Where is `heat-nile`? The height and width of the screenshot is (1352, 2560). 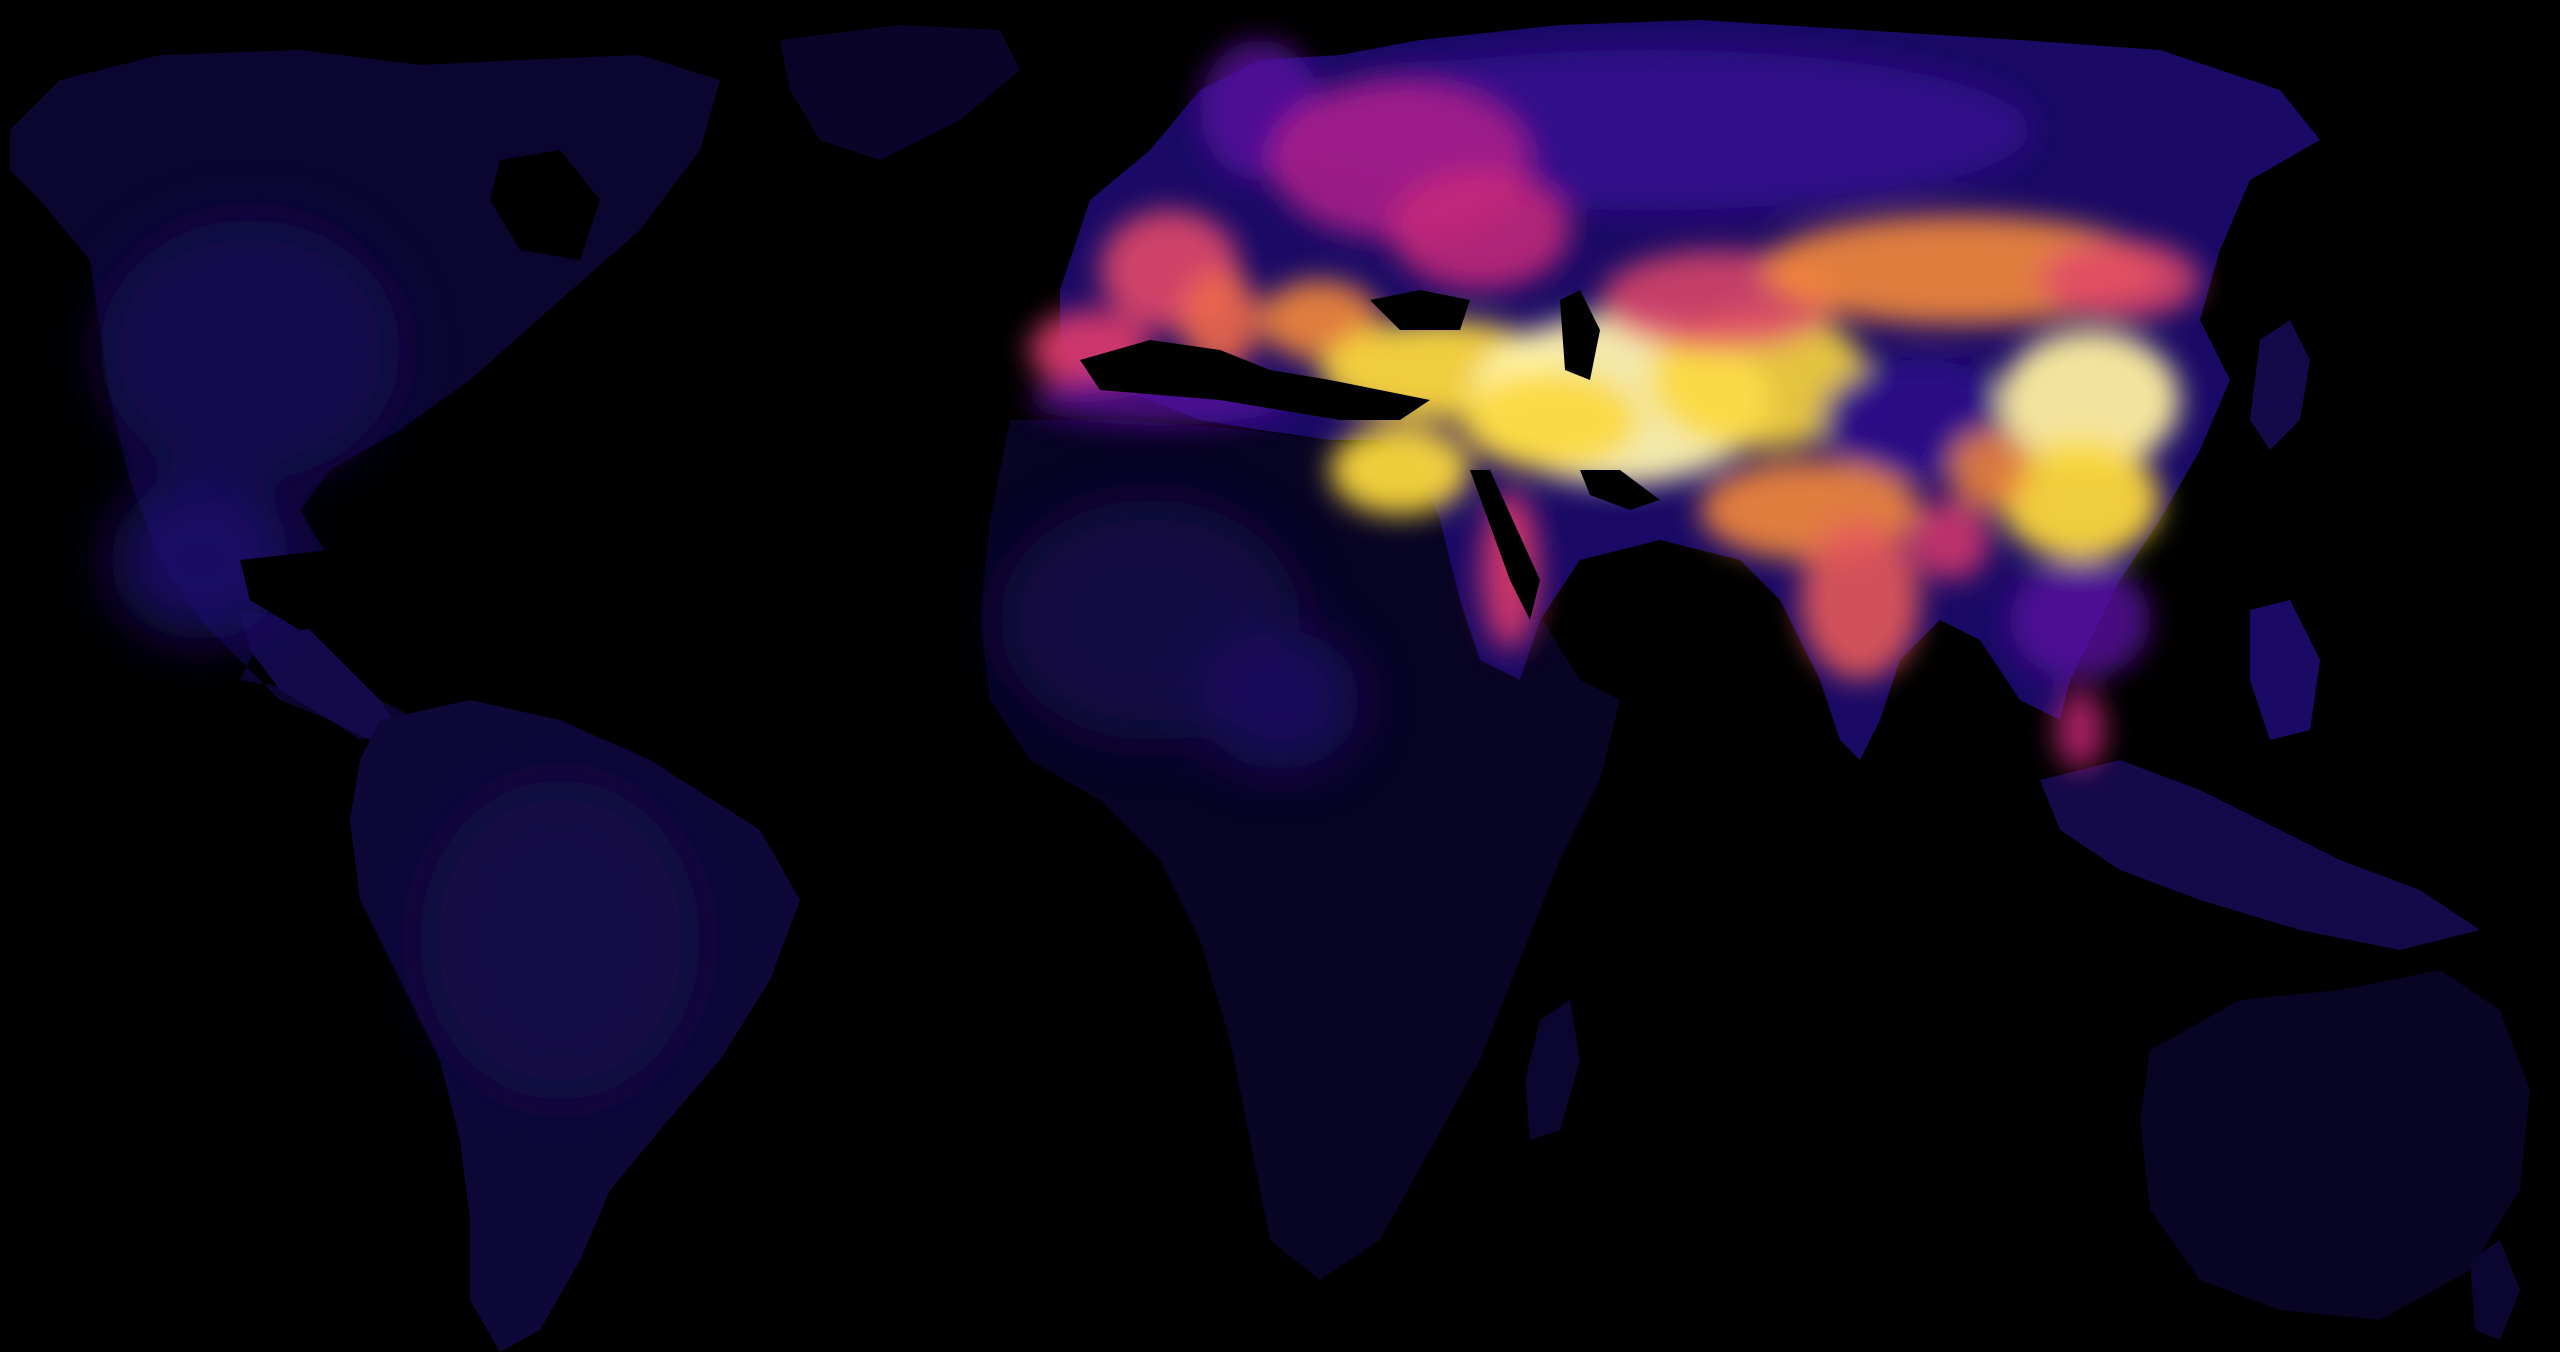 heat-nile is located at coordinates (1400, 470).